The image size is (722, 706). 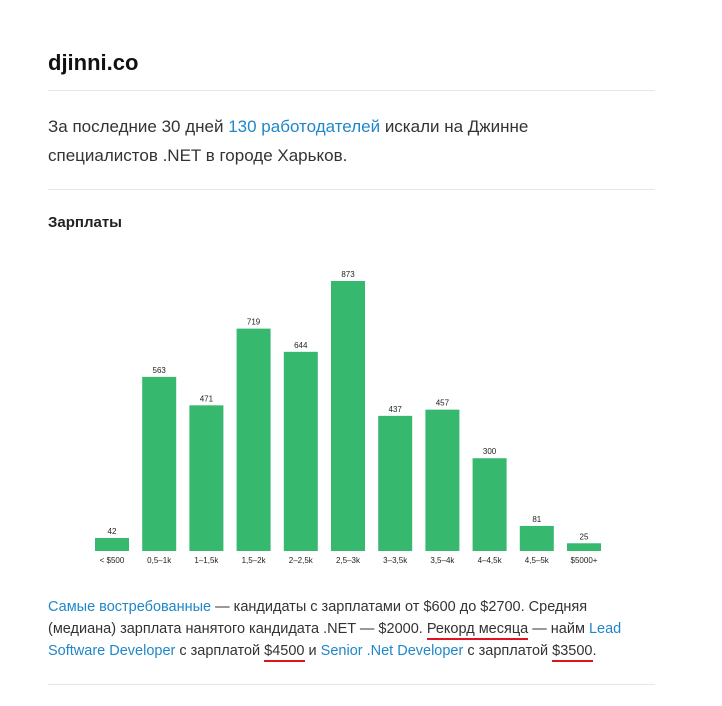 I want to click on x-tick-label: 3–3,5k, so click(x=395, y=560).